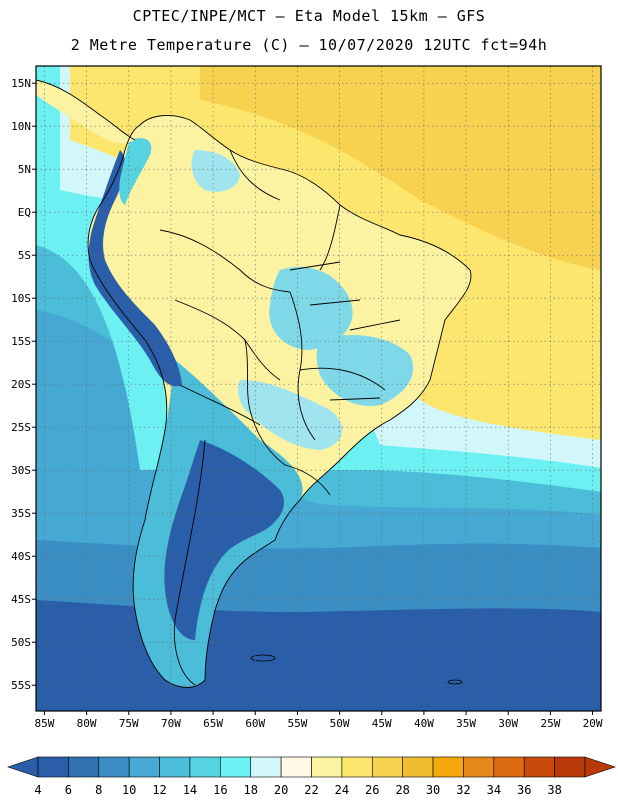  I want to click on latitude-label: 10N, so click(21, 126).